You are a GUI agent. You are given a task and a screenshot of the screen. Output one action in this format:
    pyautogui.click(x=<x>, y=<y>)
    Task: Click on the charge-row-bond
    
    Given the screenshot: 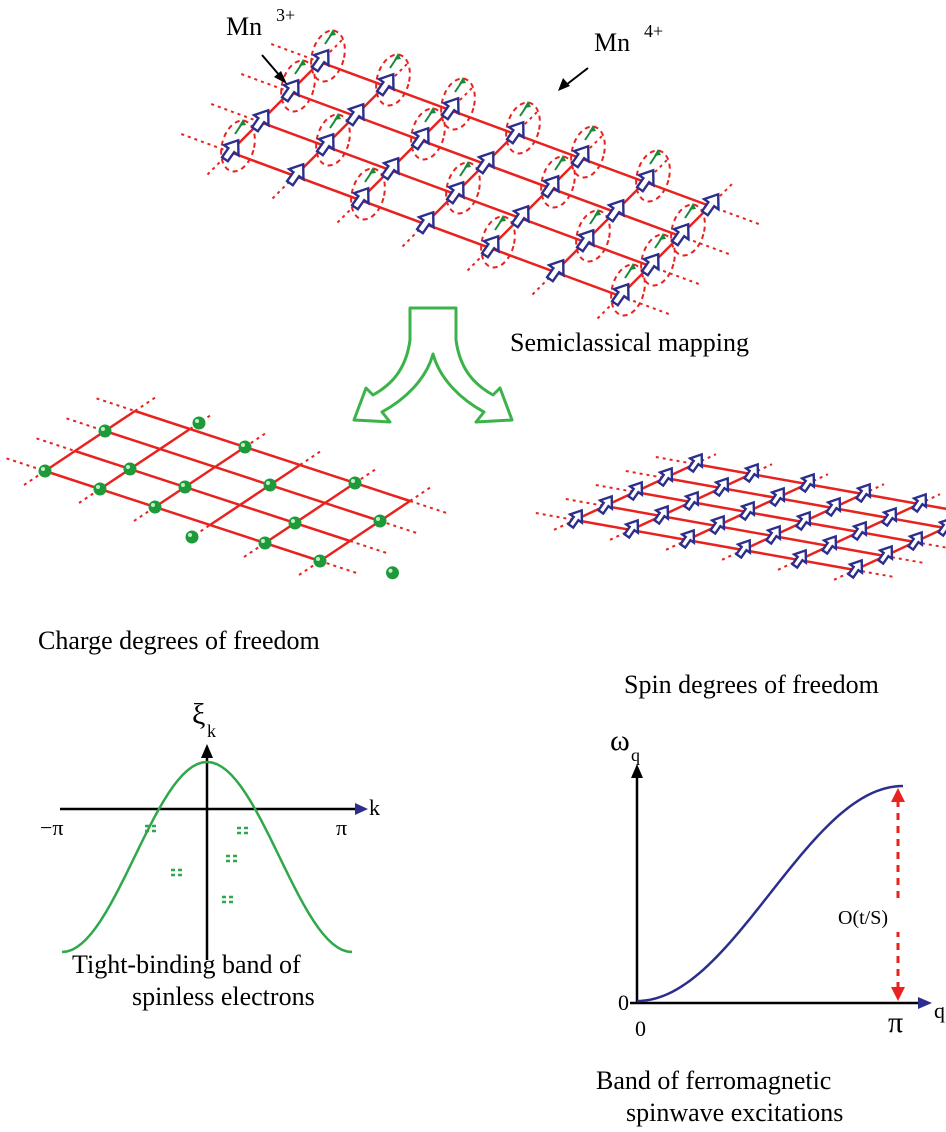 What is the action you would take?
    pyautogui.click(x=242, y=476)
    